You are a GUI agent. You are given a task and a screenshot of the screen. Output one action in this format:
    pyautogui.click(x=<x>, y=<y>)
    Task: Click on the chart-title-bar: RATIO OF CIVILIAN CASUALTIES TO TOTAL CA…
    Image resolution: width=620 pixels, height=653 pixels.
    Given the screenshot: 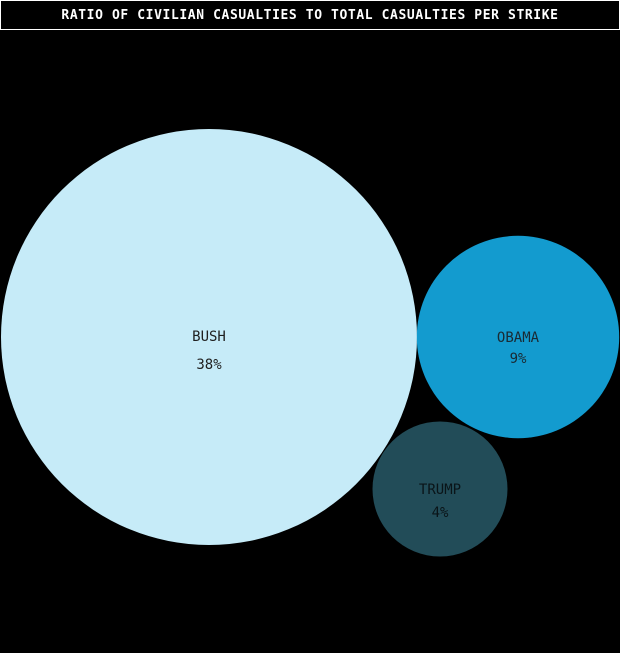 What is the action you would take?
    pyautogui.click(x=310, y=15)
    